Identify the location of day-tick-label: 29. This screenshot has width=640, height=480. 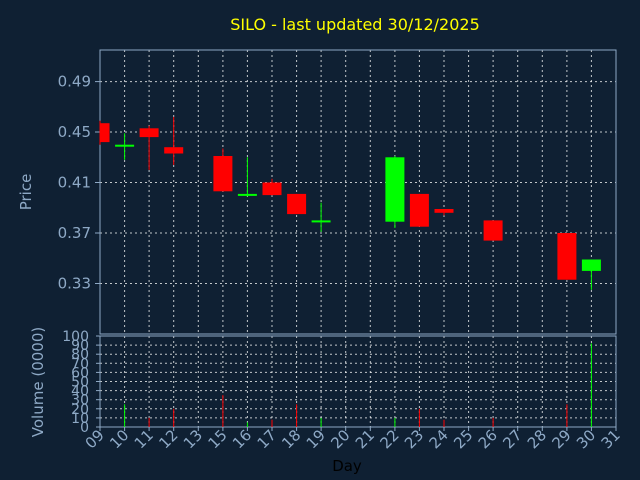
(561, 439).